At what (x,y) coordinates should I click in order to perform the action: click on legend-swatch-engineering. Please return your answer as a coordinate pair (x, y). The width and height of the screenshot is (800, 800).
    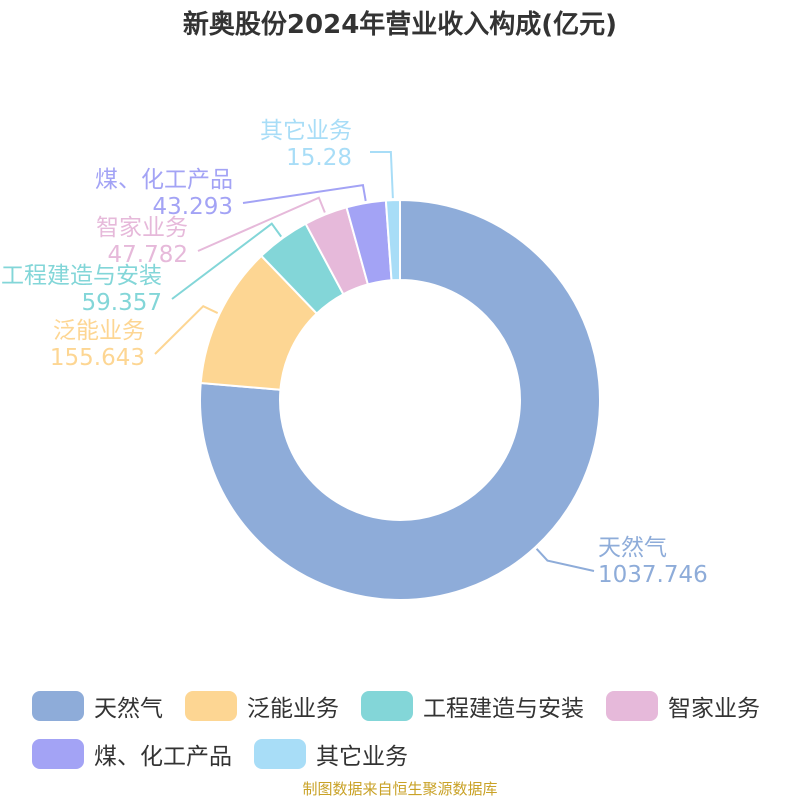
    Looking at the image, I should click on (387, 706).